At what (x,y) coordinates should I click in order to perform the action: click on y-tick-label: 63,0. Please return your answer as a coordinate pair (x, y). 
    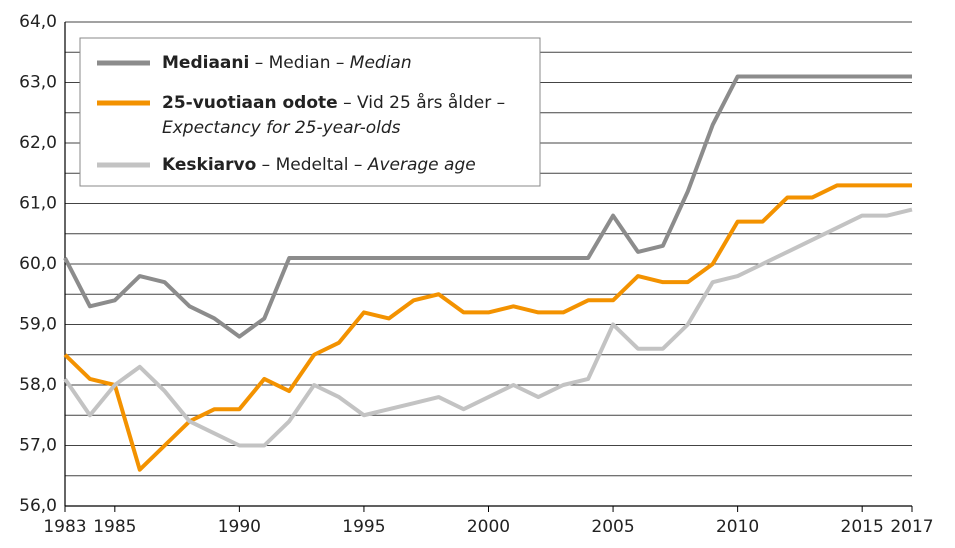
    Looking at the image, I should click on (38, 83).